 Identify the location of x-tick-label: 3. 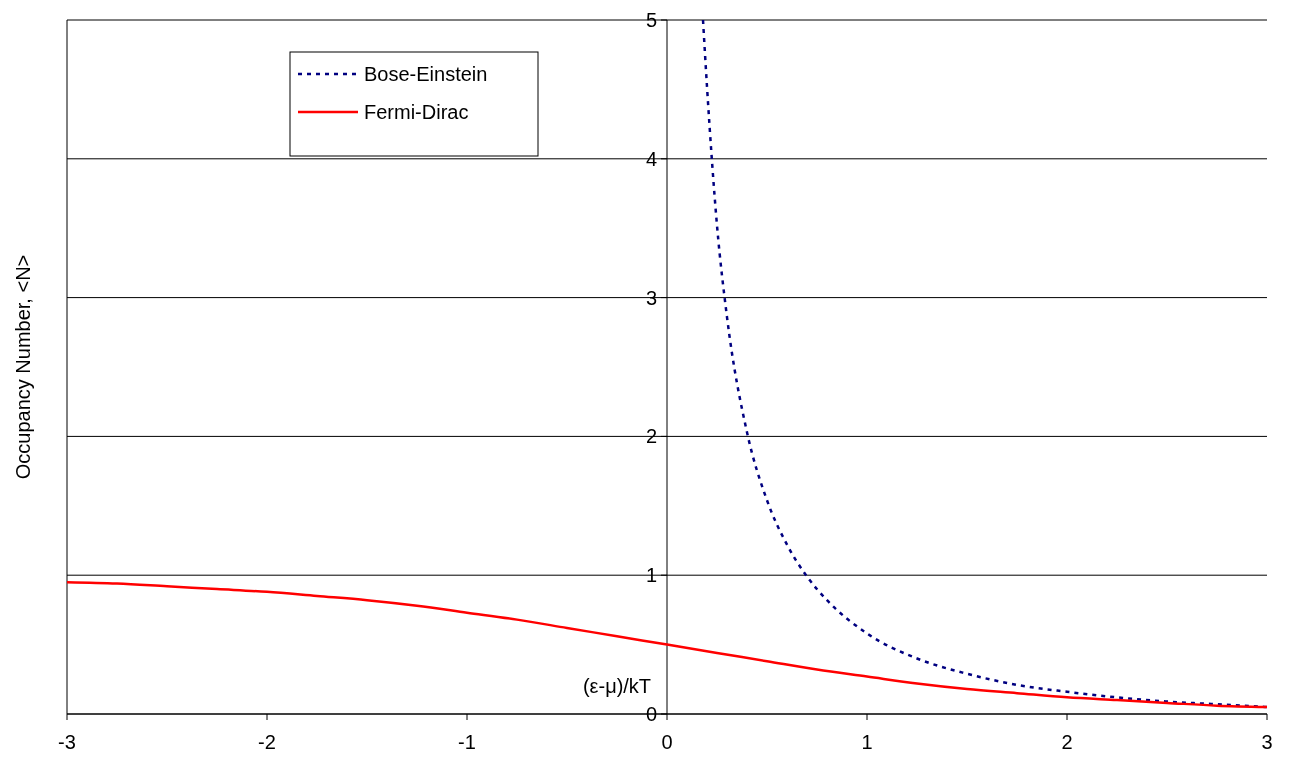
(1267, 742).